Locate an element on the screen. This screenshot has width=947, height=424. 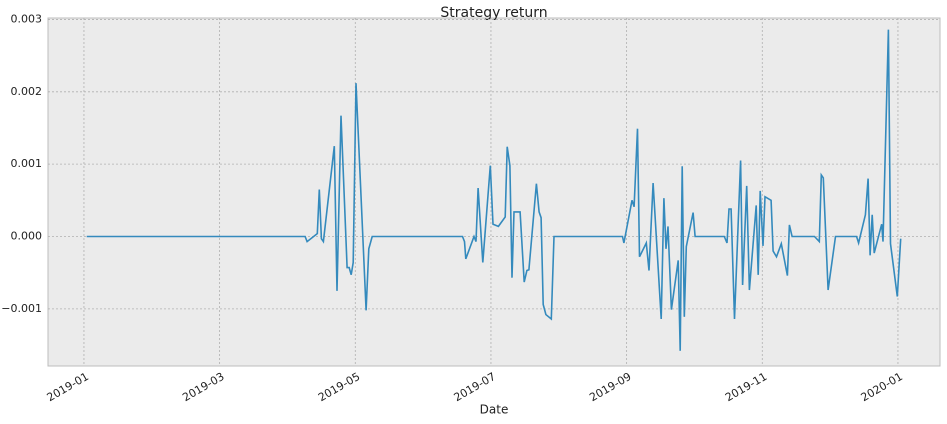
y-tick-label: 0.001 is located at coordinates (27, 163).